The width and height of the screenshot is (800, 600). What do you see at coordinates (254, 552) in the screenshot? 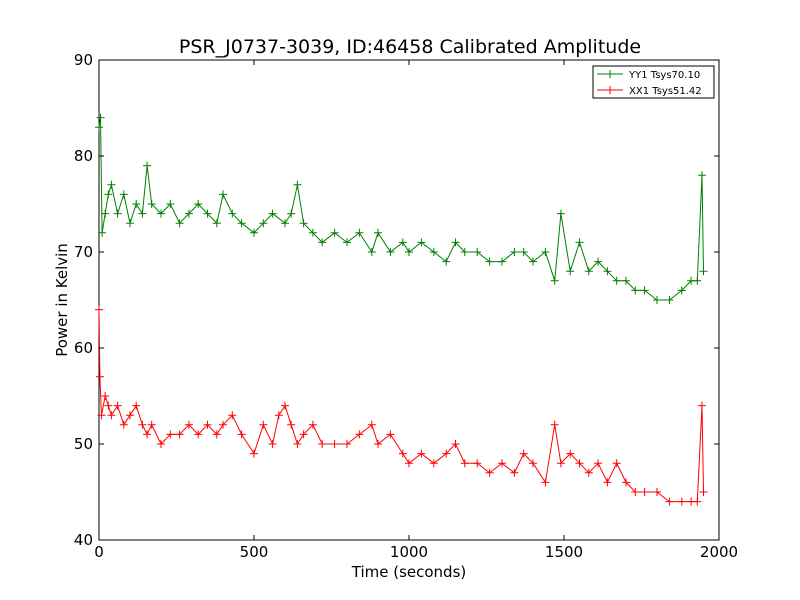
I see `x-tick-label: 500` at bounding box center [254, 552].